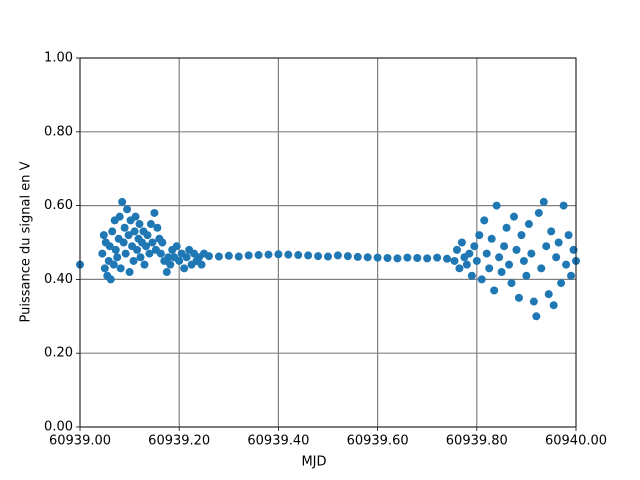  I want to click on x-tick-label: 60940.00, so click(576, 441).